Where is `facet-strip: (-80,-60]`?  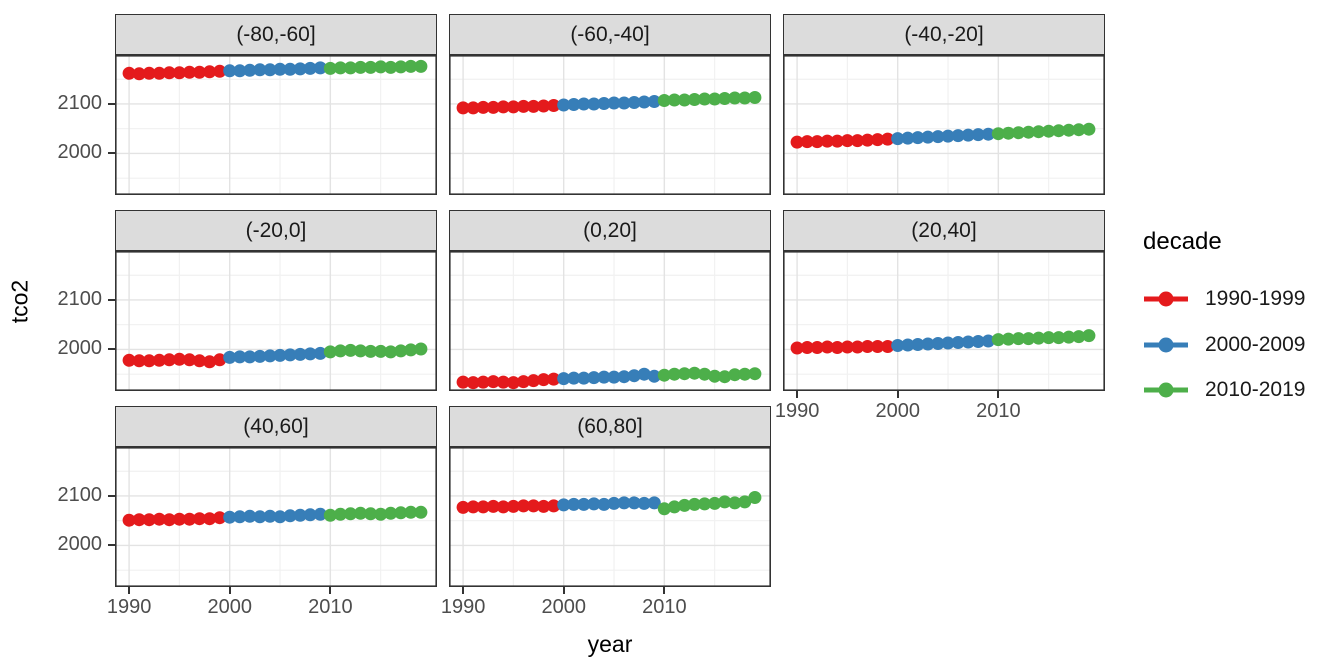 facet-strip: (-80,-60] is located at coordinates (276, 34).